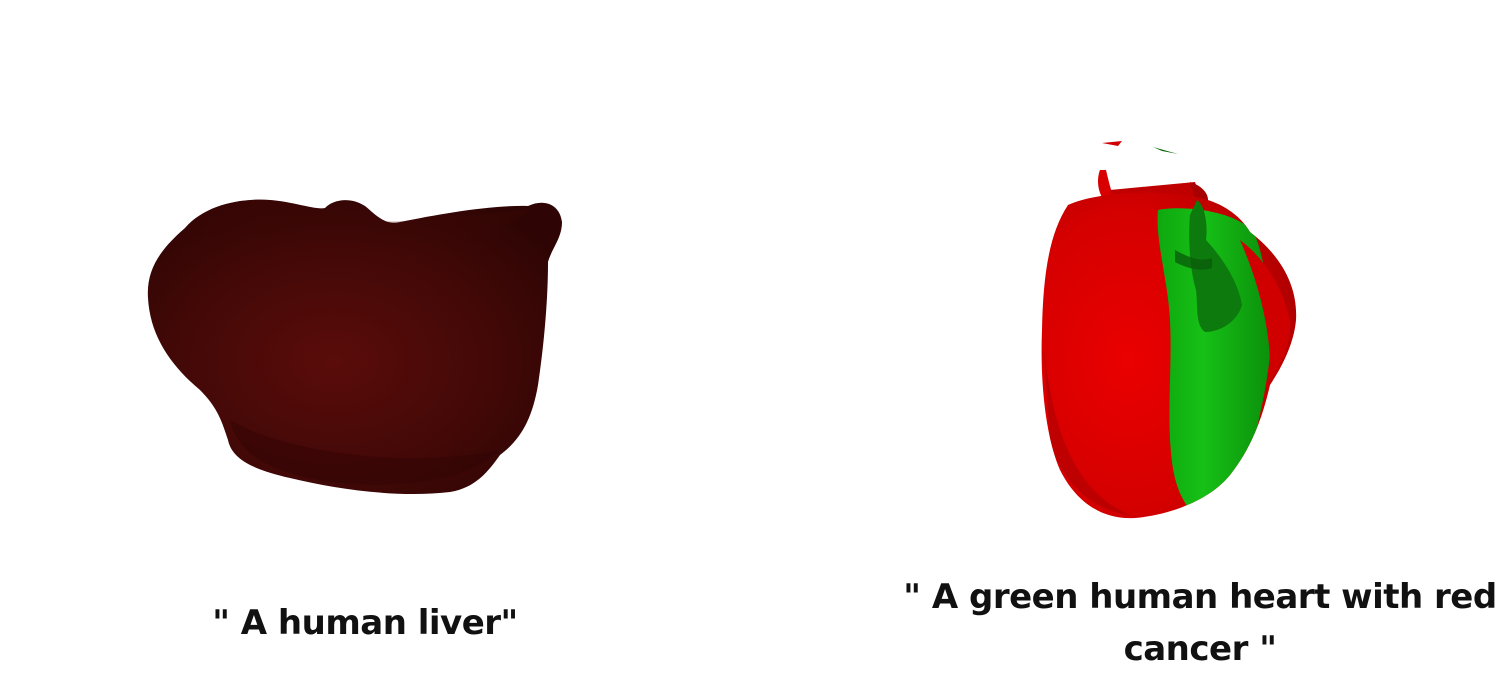 This screenshot has height=700, width=1500. I want to click on liver-caption: " A human liver", so click(365, 623).